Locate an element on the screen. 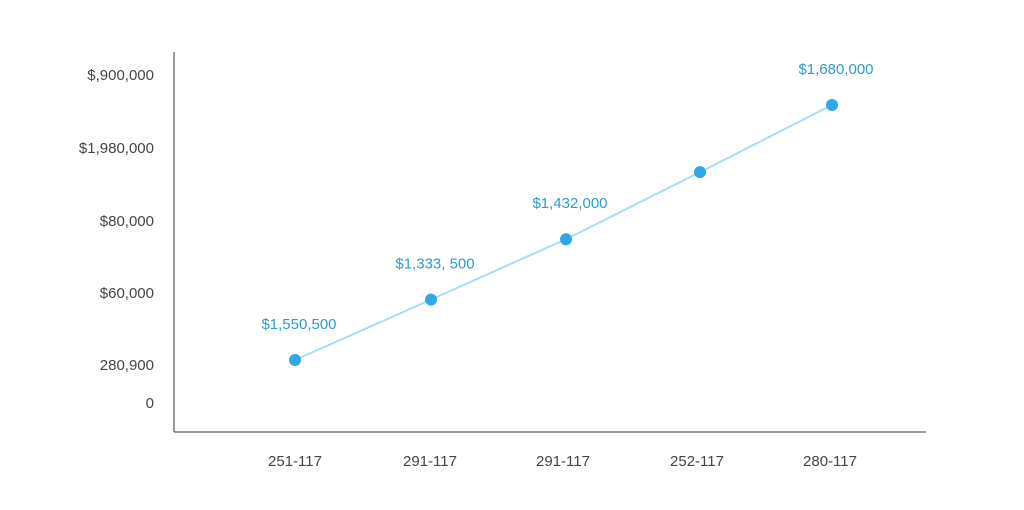  y-tick-label: $60,000 is located at coordinates (127, 293).